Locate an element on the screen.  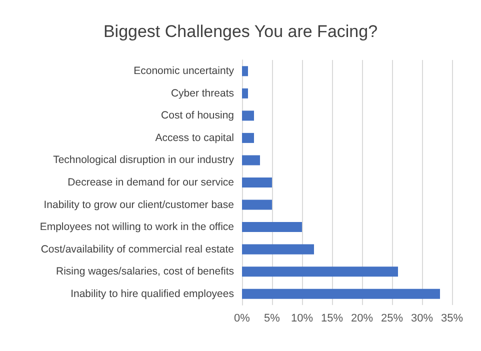
x-tick-label: 25% is located at coordinates (392, 318).